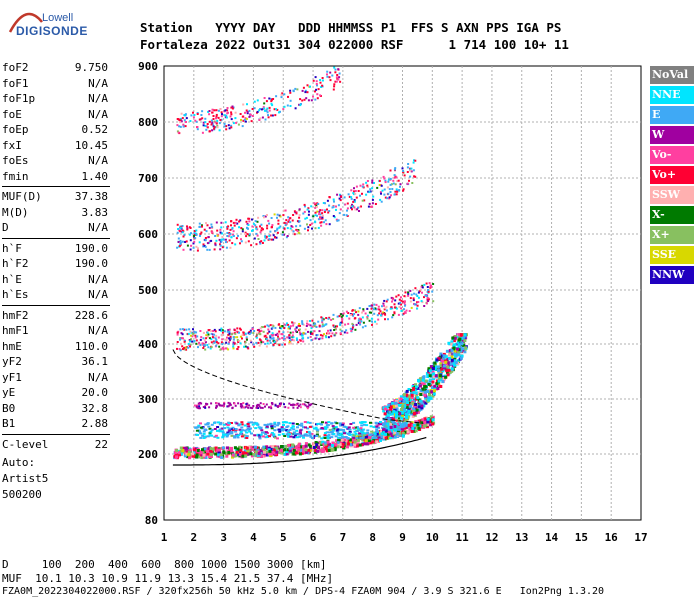 The height and width of the screenshot is (600, 700). I want to click on x-tick-label: 8, so click(372, 537).